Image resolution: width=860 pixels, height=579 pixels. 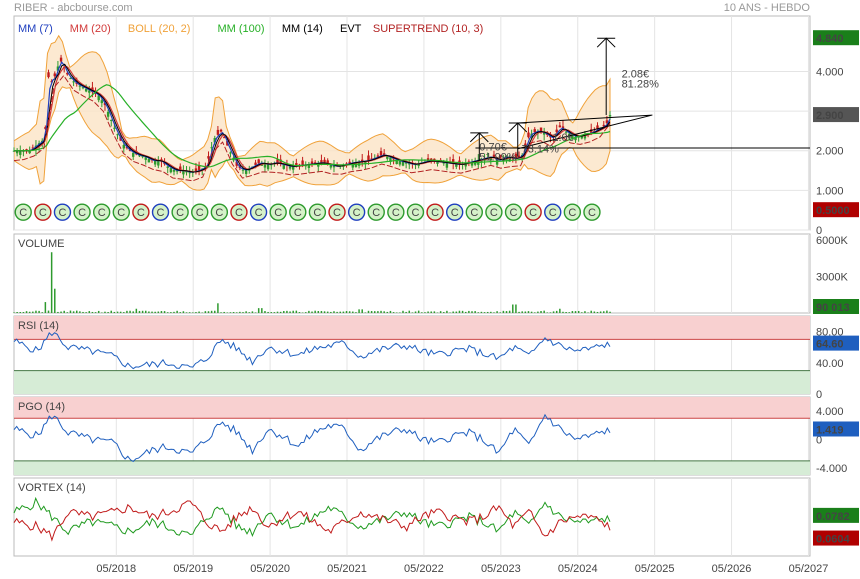 What do you see at coordinates (819, 441) in the screenshot?
I see `pgo-y-tick: 0` at bounding box center [819, 441].